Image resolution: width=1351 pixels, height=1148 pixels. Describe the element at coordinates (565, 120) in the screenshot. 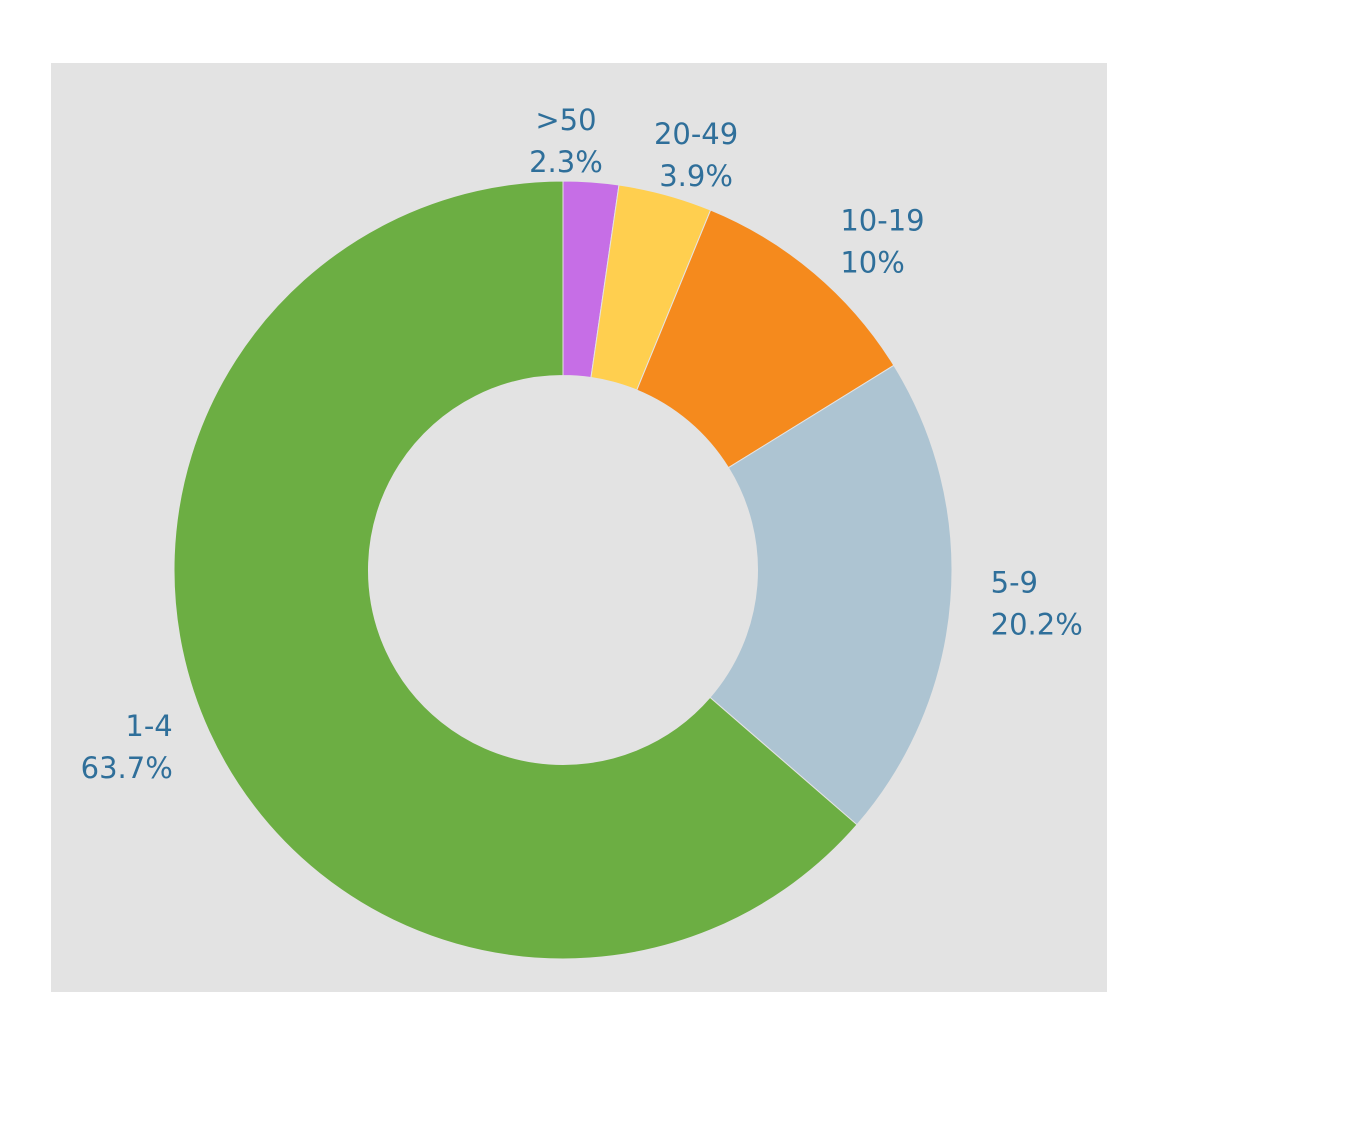

I see `label-category: >50` at that location.